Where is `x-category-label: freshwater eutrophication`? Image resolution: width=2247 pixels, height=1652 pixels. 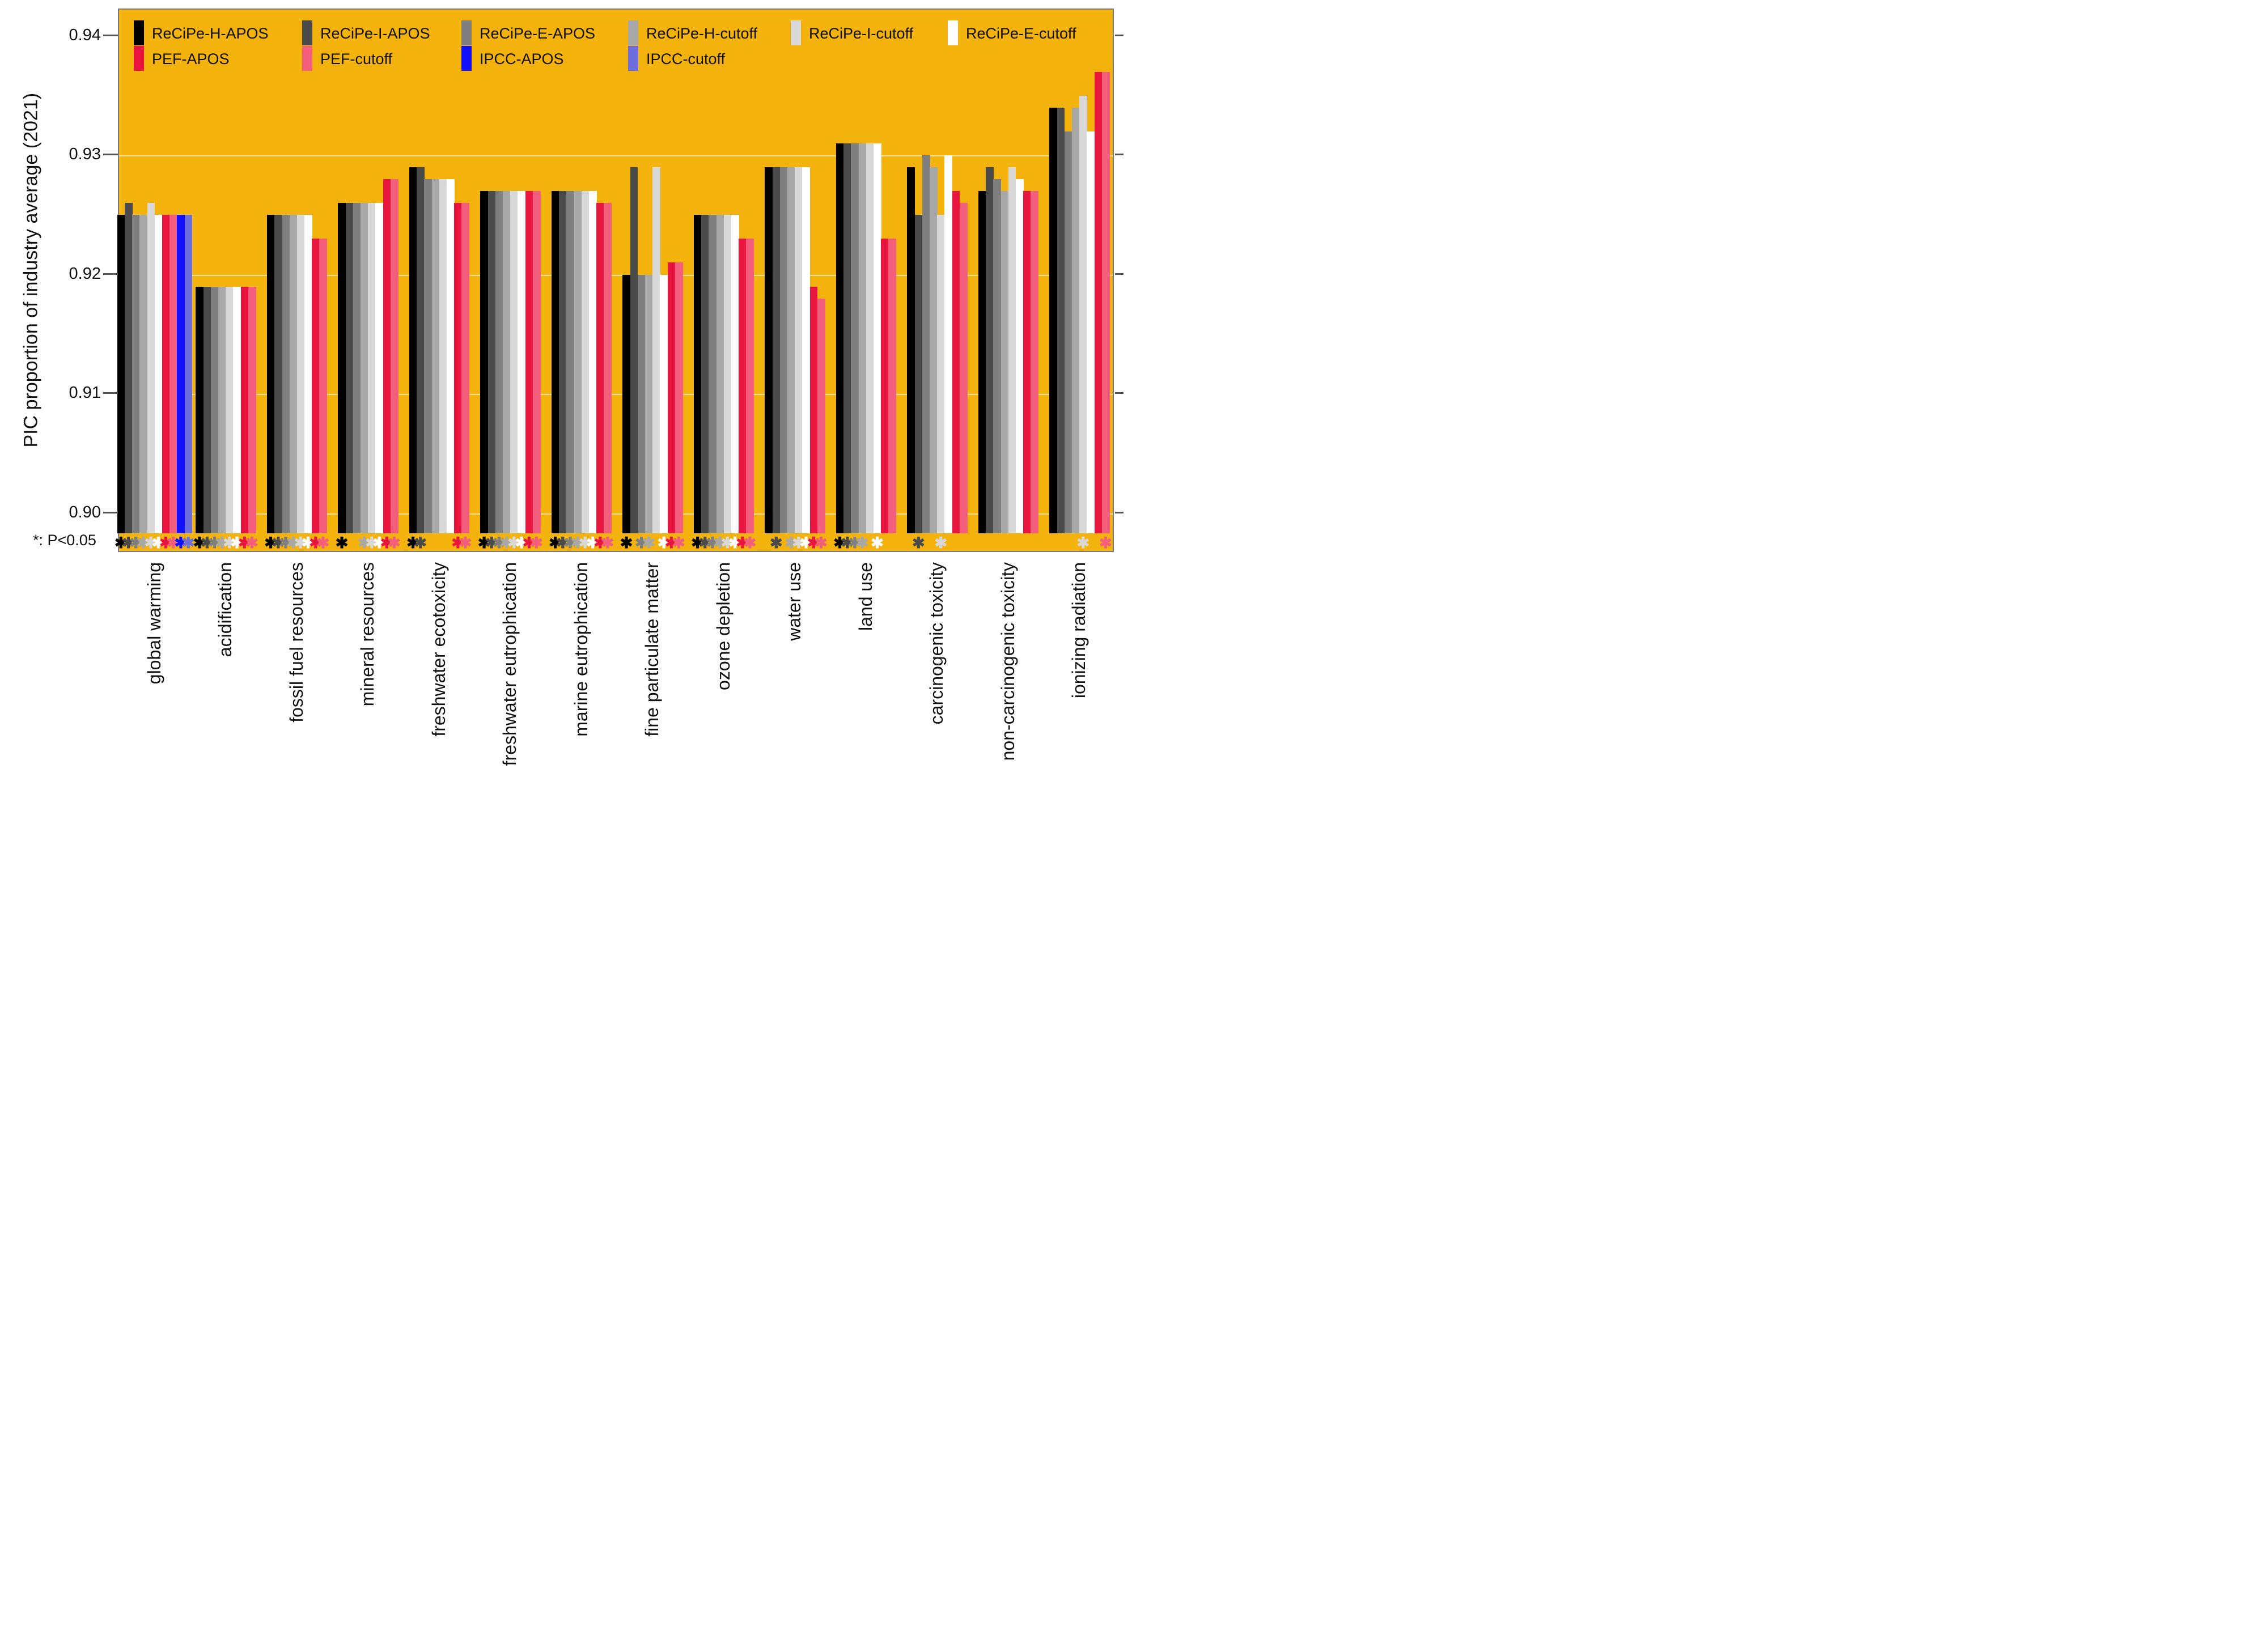
x-category-label: freshwater eutrophication is located at coordinates (509, 664).